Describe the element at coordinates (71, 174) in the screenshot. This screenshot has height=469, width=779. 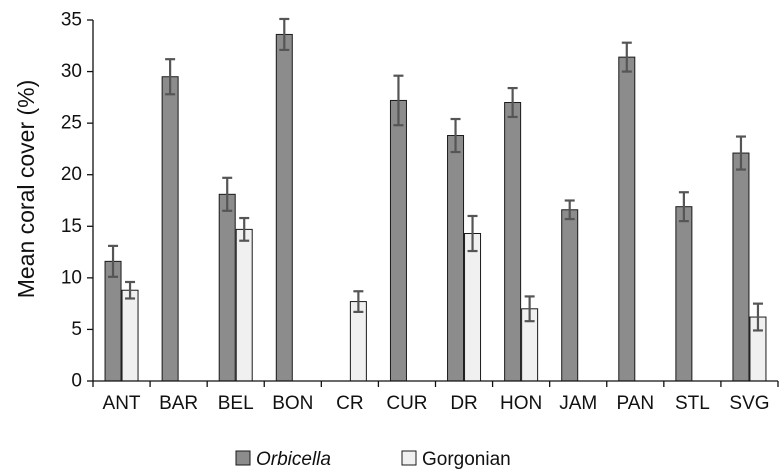
I see `y-tick-label: 20` at that location.